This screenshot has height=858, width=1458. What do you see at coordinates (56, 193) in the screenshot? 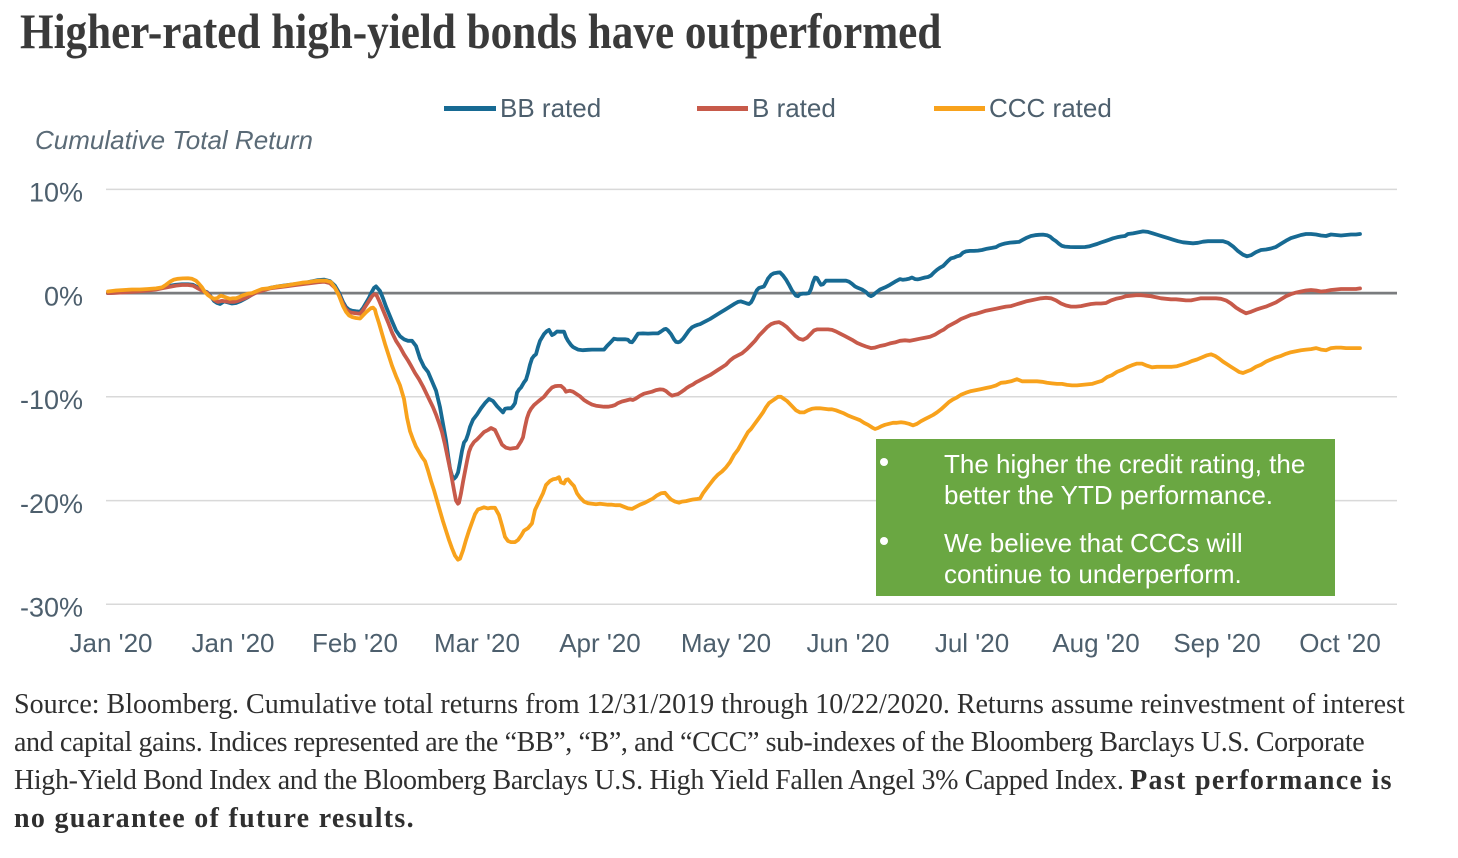
I see `svg-text: 10%` at bounding box center [56, 193].